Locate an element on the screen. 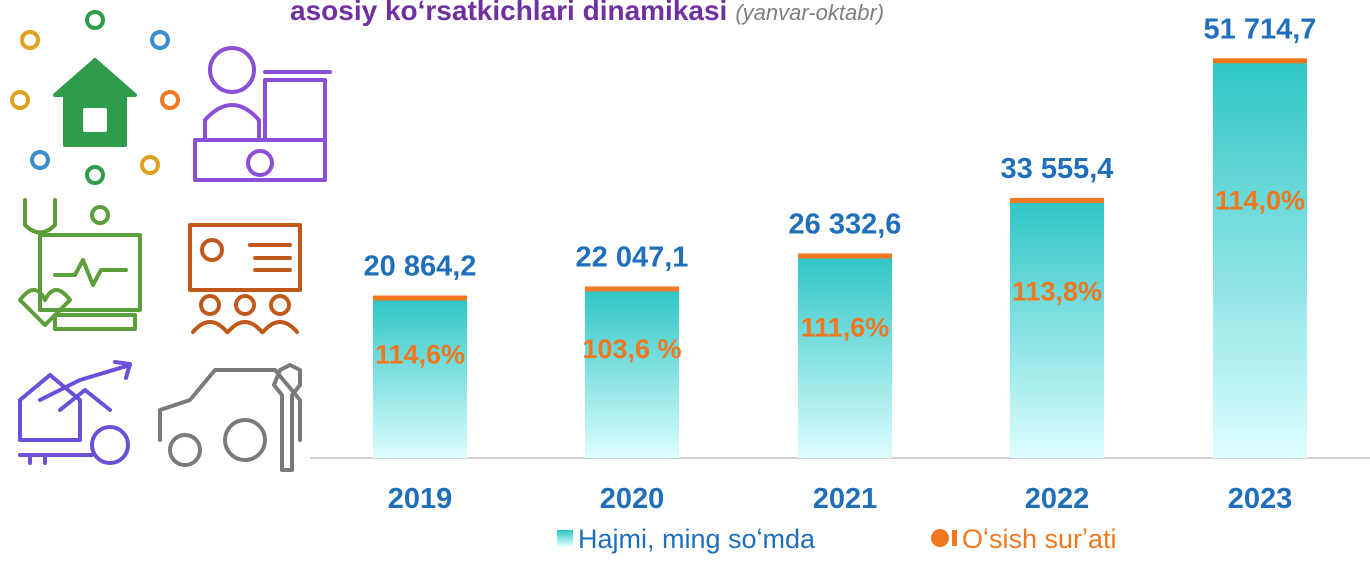  subtitle: (yanvar-oktabr) is located at coordinates (809, 12).